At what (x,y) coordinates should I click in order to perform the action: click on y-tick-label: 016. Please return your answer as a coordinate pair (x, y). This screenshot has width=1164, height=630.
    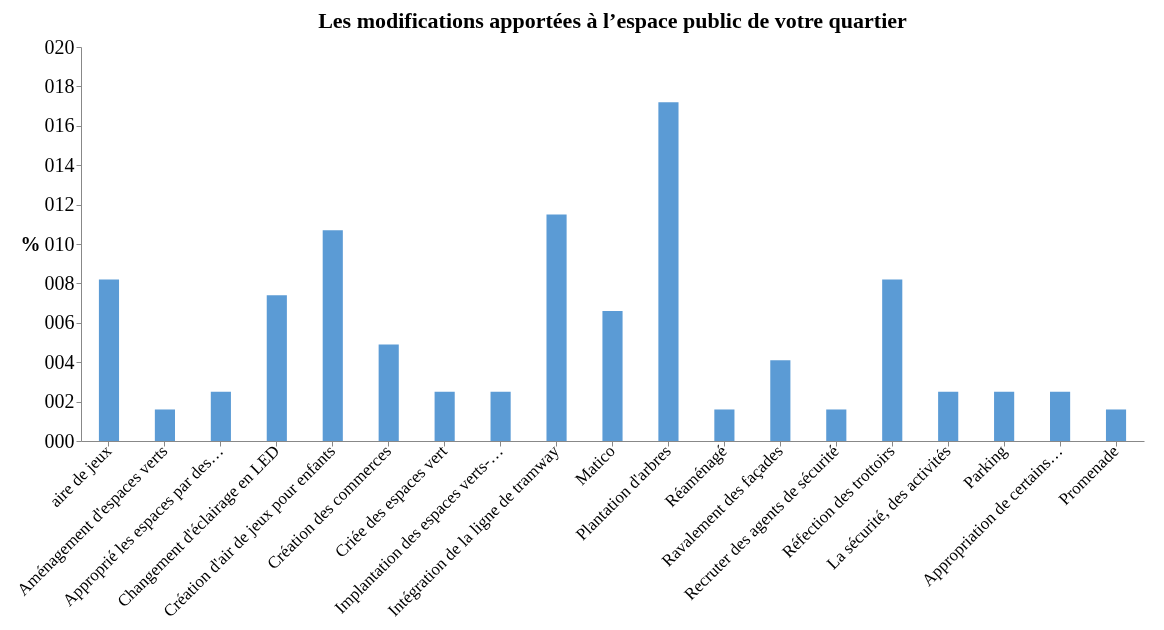
    Looking at the image, I should click on (59, 125).